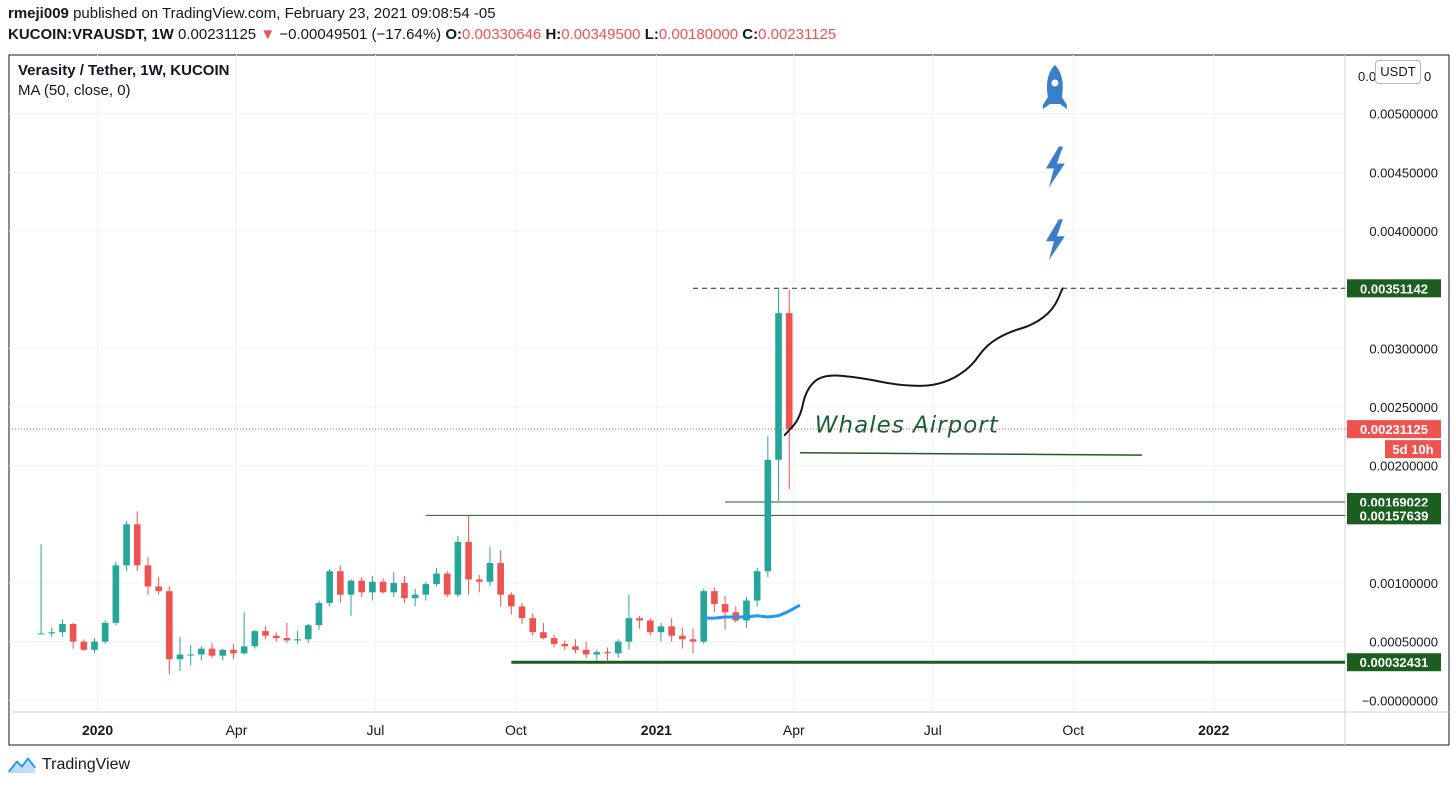 The height and width of the screenshot is (789, 1456). I want to click on price-label-text: 0.00351142, so click(1394, 288).